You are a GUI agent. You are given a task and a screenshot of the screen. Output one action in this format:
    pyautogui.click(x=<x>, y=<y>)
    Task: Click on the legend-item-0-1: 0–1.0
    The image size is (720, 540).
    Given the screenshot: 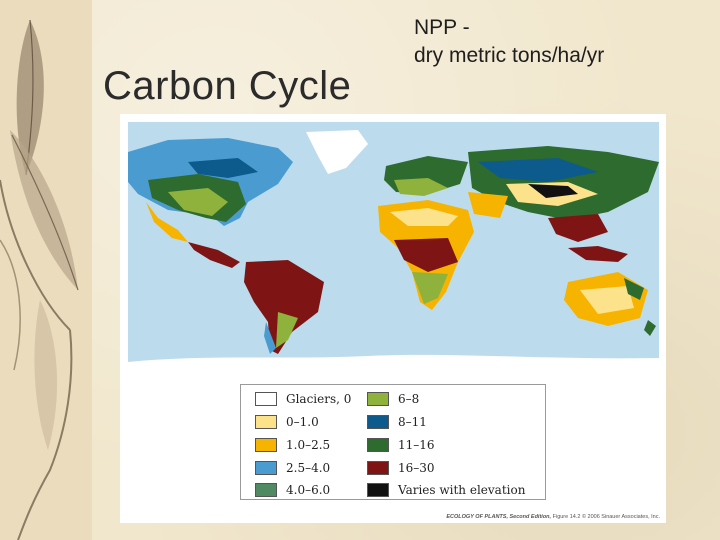 What is the action you would take?
    pyautogui.click(x=287, y=422)
    